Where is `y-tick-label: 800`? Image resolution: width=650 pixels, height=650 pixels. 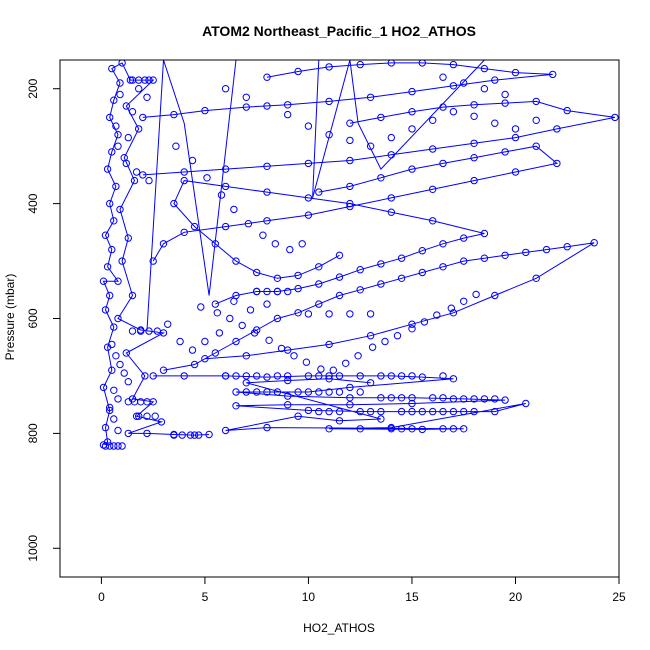 y-tick-label: 800 is located at coordinates (33, 433).